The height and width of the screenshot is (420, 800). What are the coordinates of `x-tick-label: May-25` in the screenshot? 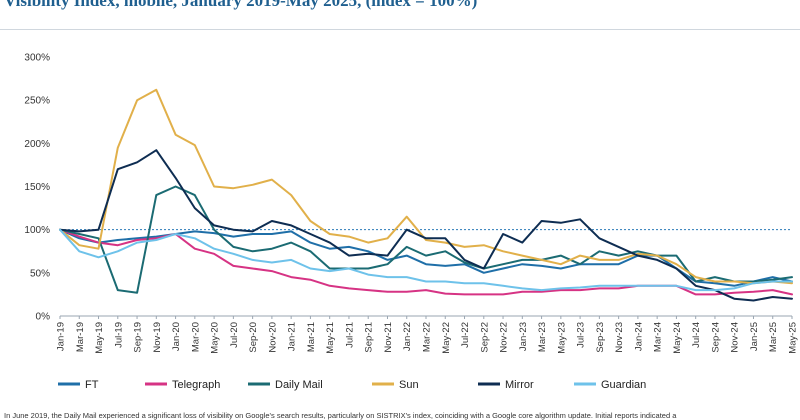 It's located at (793, 338).